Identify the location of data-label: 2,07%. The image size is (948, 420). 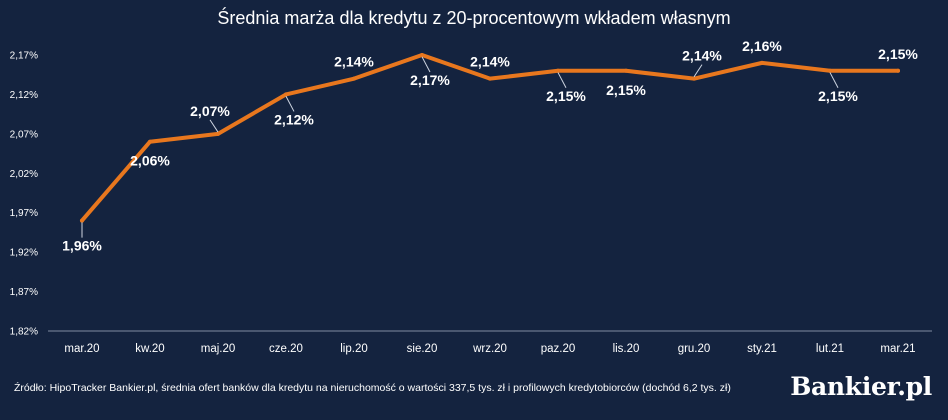
(210, 111).